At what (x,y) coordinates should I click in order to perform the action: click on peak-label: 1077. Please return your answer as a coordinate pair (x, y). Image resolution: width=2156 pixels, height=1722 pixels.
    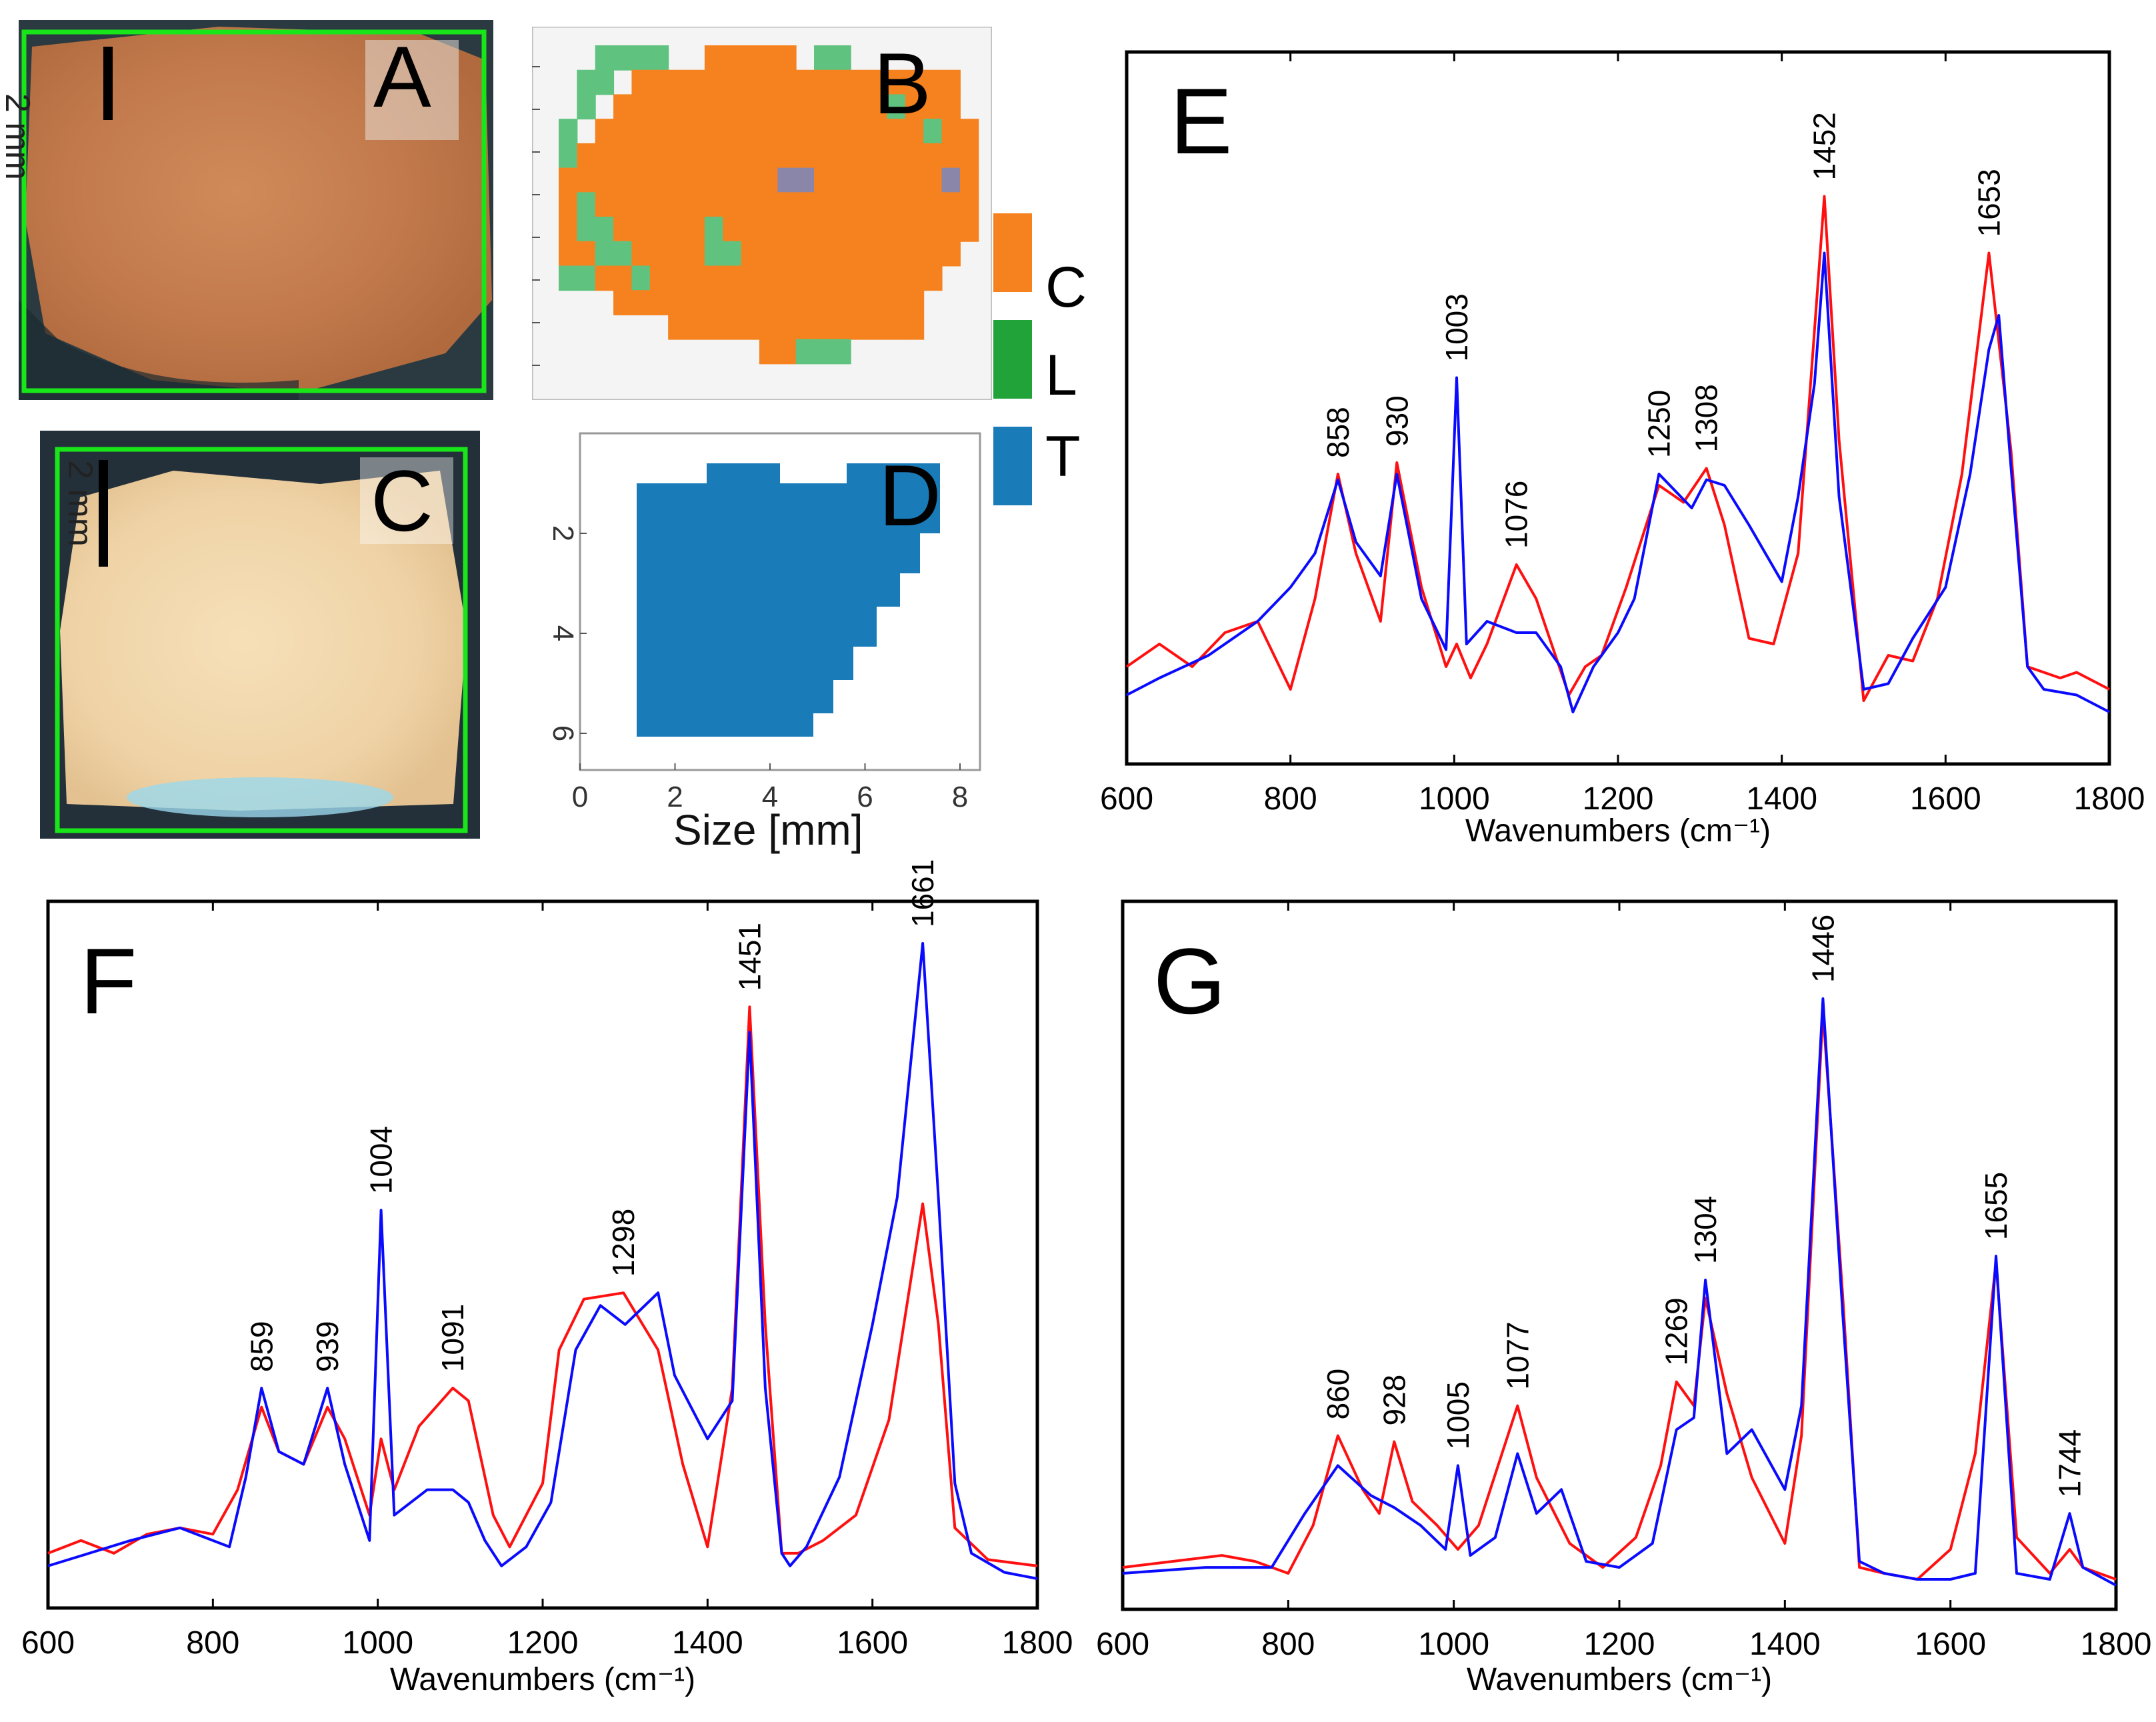
    Looking at the image, I should click on (1517, 1355).